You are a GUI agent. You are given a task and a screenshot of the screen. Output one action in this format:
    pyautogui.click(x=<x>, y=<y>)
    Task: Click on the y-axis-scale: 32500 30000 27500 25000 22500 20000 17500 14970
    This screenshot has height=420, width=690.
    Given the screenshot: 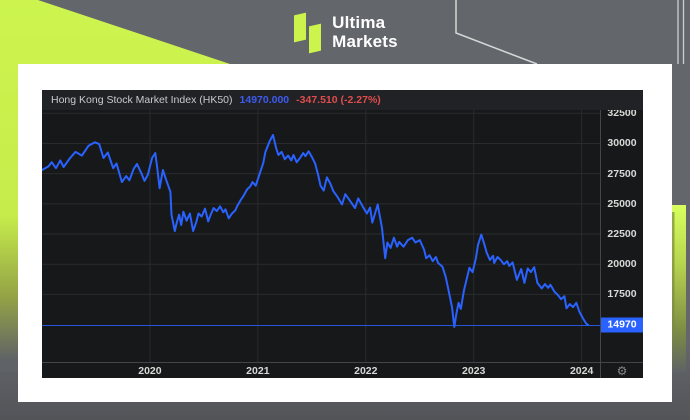 What is the action you would take?
    pyautogui.click(x=621, y=226)
    